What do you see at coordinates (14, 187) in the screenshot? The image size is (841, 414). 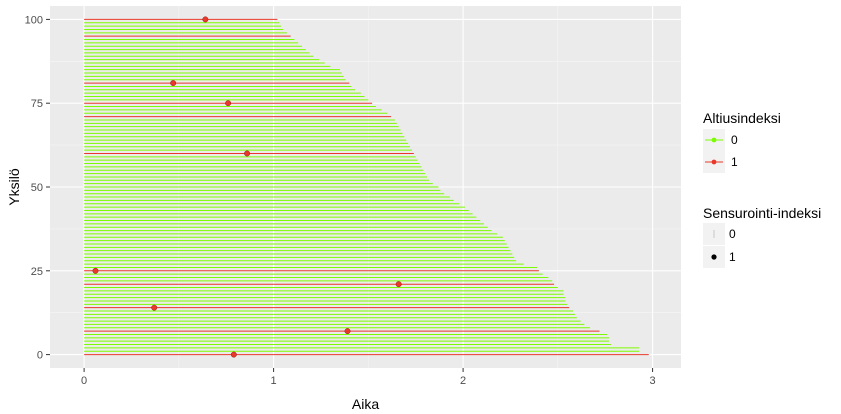 I see `y-axis-title: Yksilö` at bounding box center [14, 187].